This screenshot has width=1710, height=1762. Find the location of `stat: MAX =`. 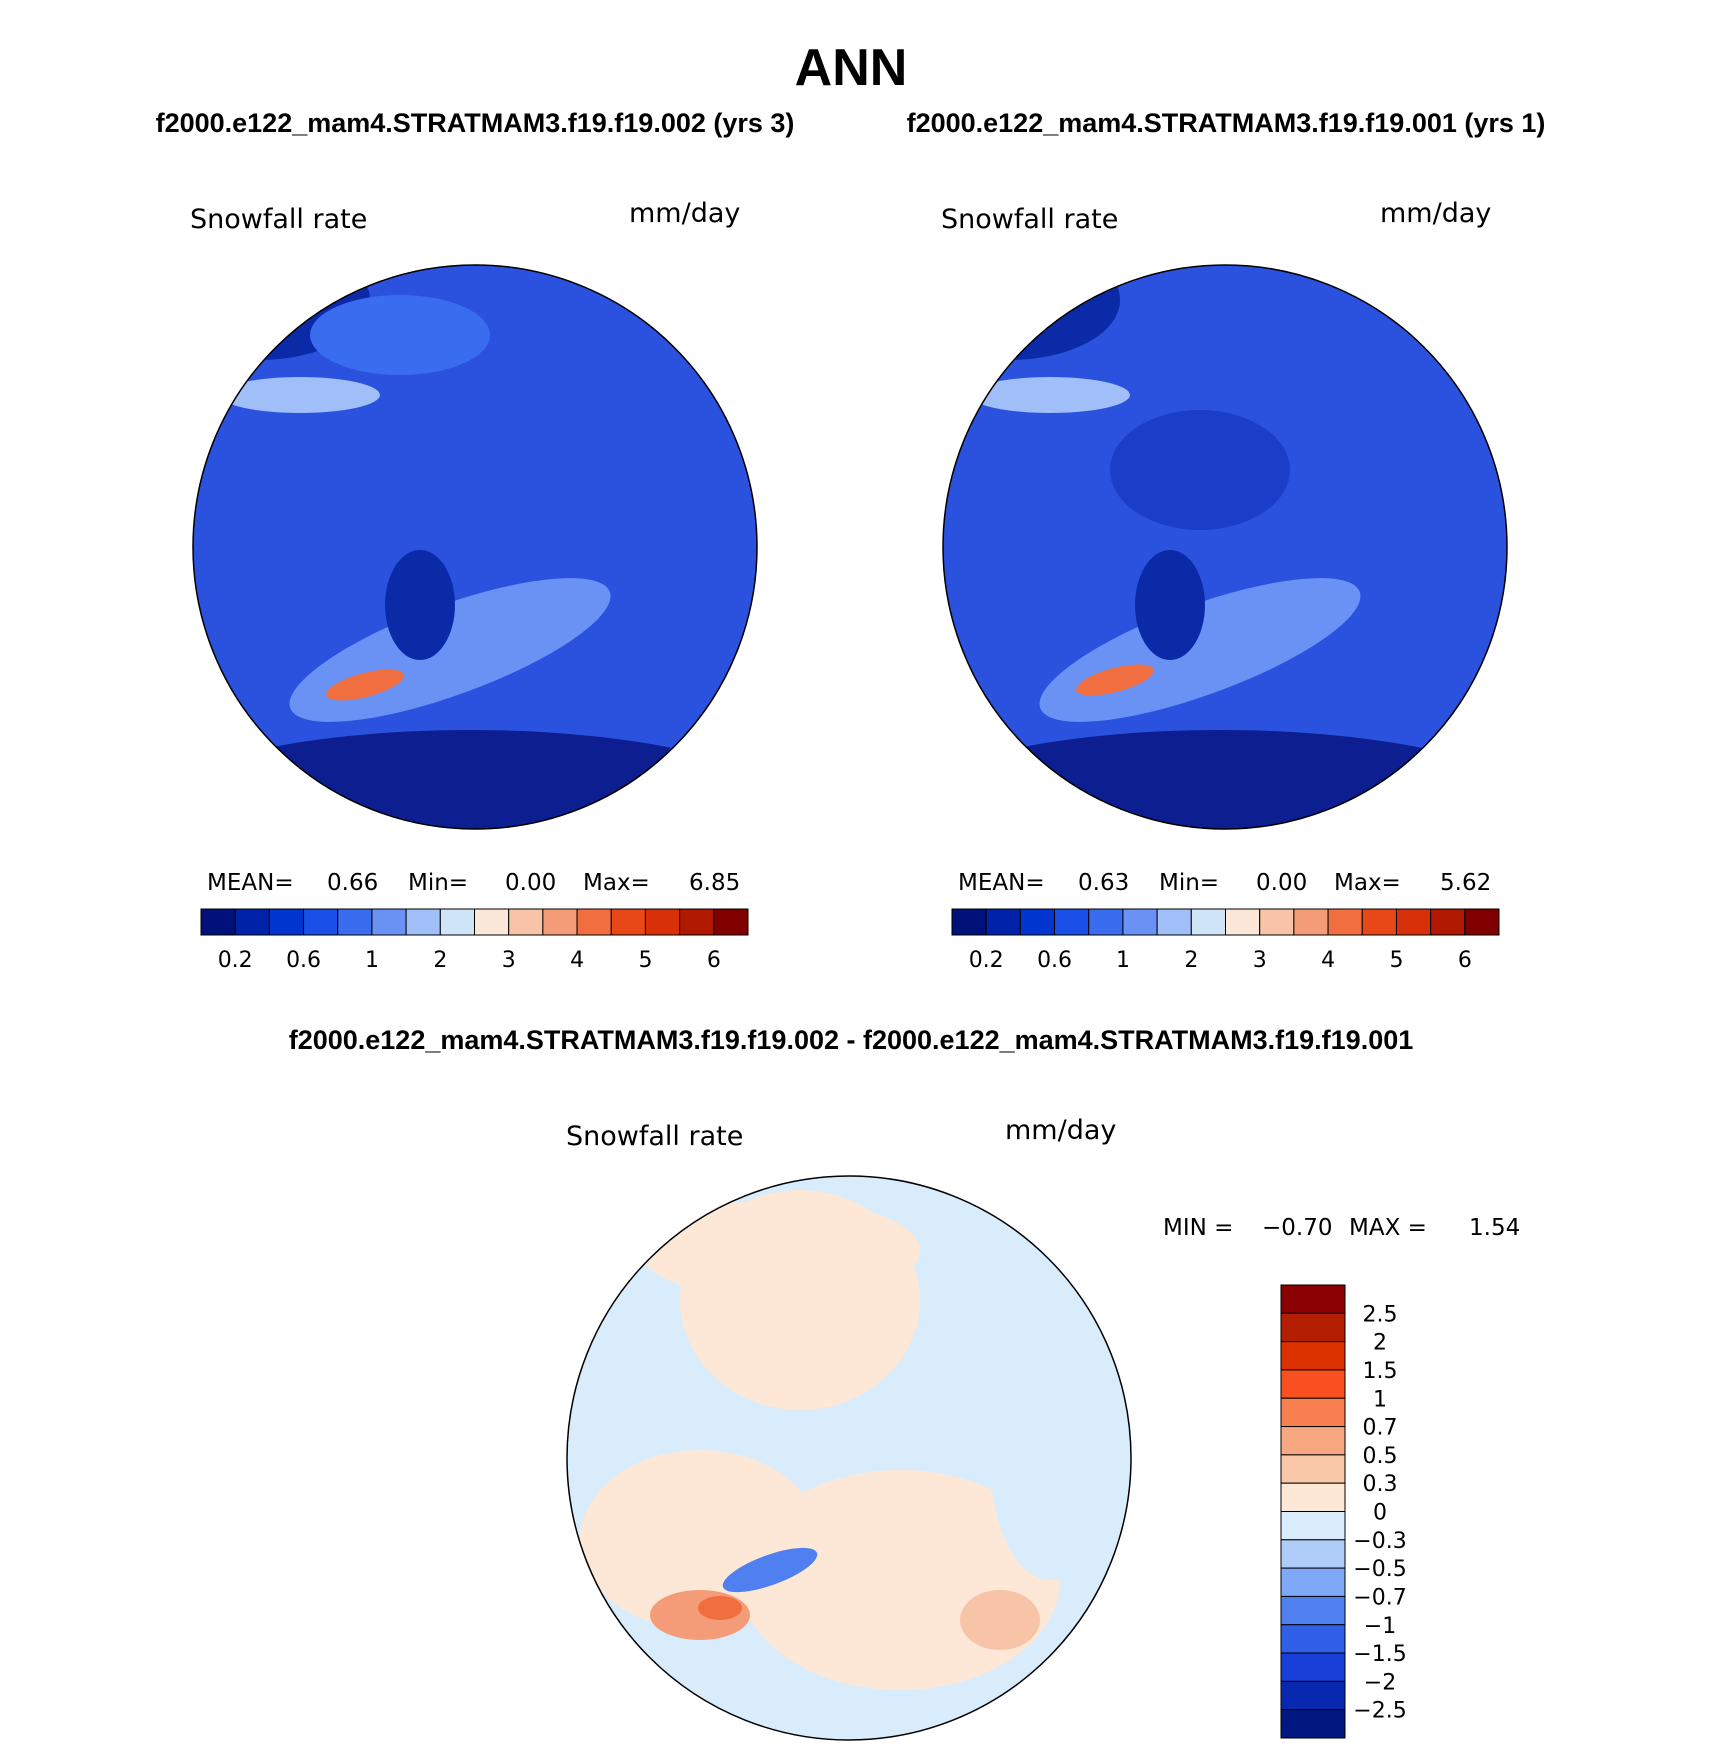

stat: MAX = is located at coordinates (1388, 1228).